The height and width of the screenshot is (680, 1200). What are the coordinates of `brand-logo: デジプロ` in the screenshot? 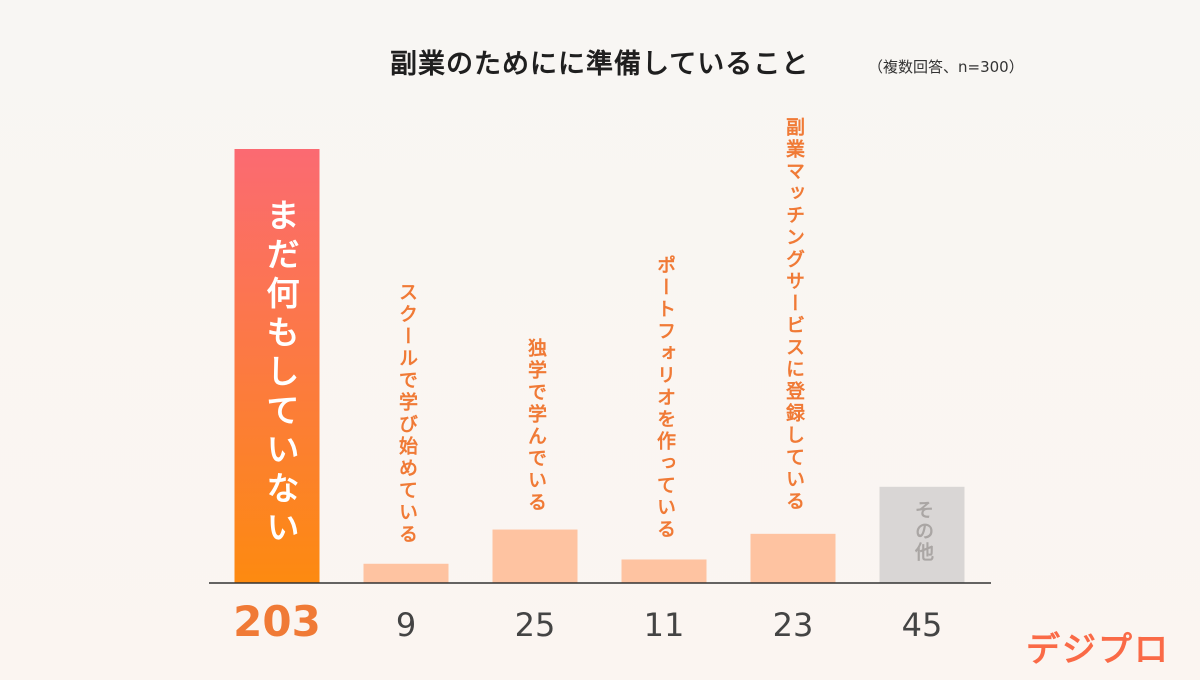 It's located at (1098, 650).